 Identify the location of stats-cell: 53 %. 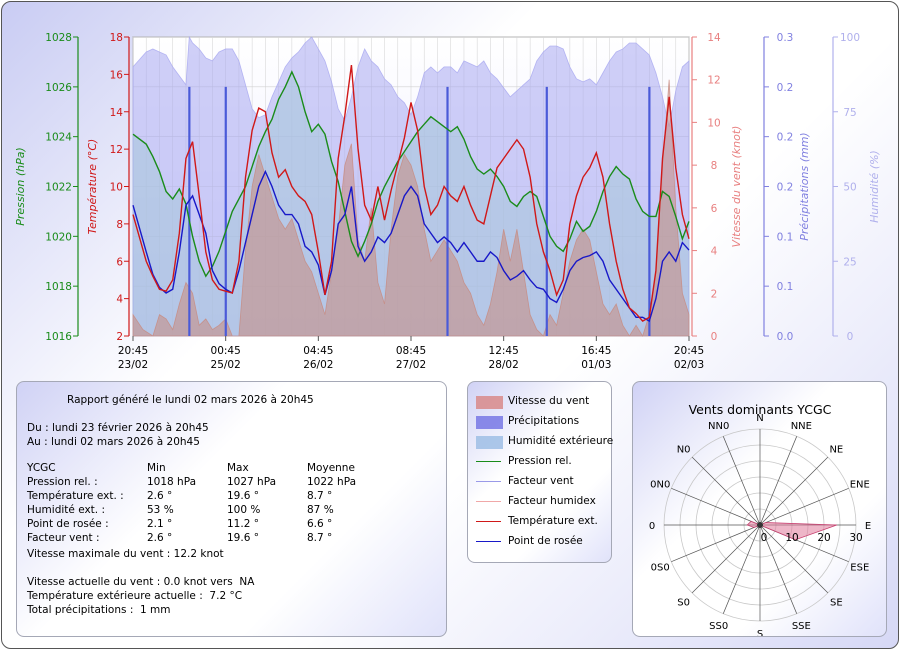
(160, 510).